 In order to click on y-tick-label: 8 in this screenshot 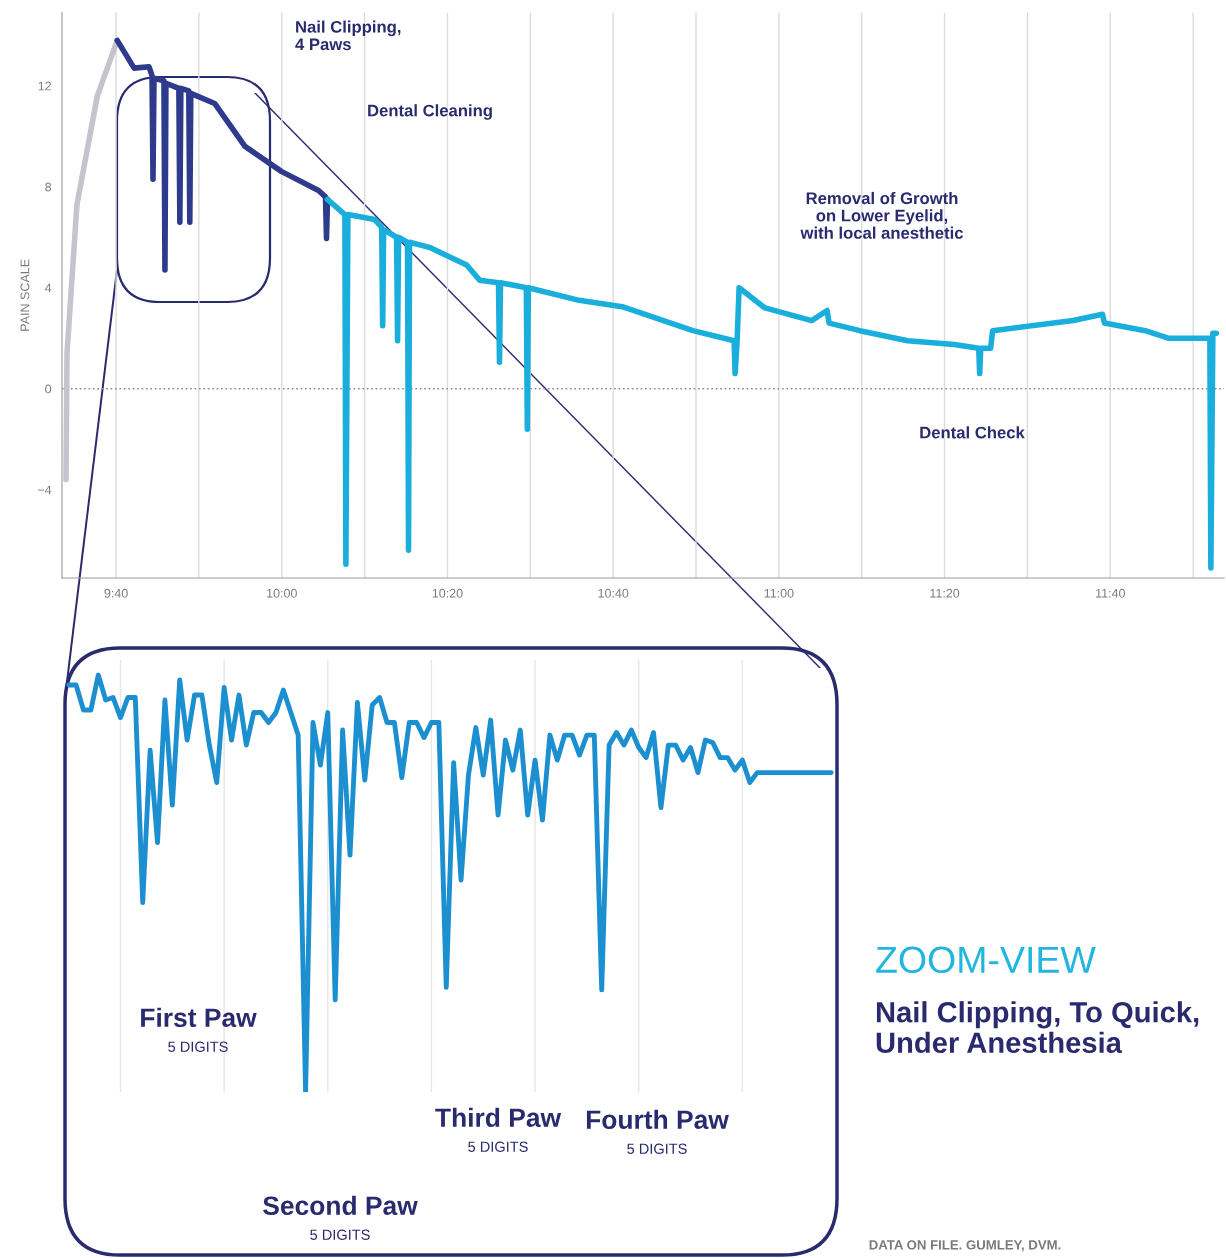, I will do `click(48, 187)`.